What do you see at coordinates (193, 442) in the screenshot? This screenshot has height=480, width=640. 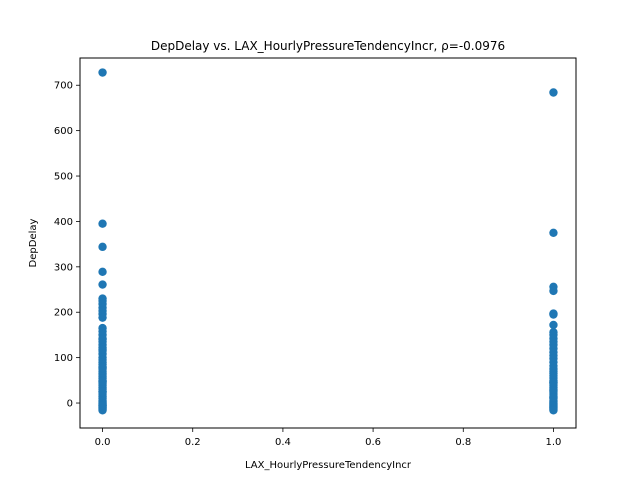 I see `x-tick-label: 0.2` at bounding box center [193, 442].